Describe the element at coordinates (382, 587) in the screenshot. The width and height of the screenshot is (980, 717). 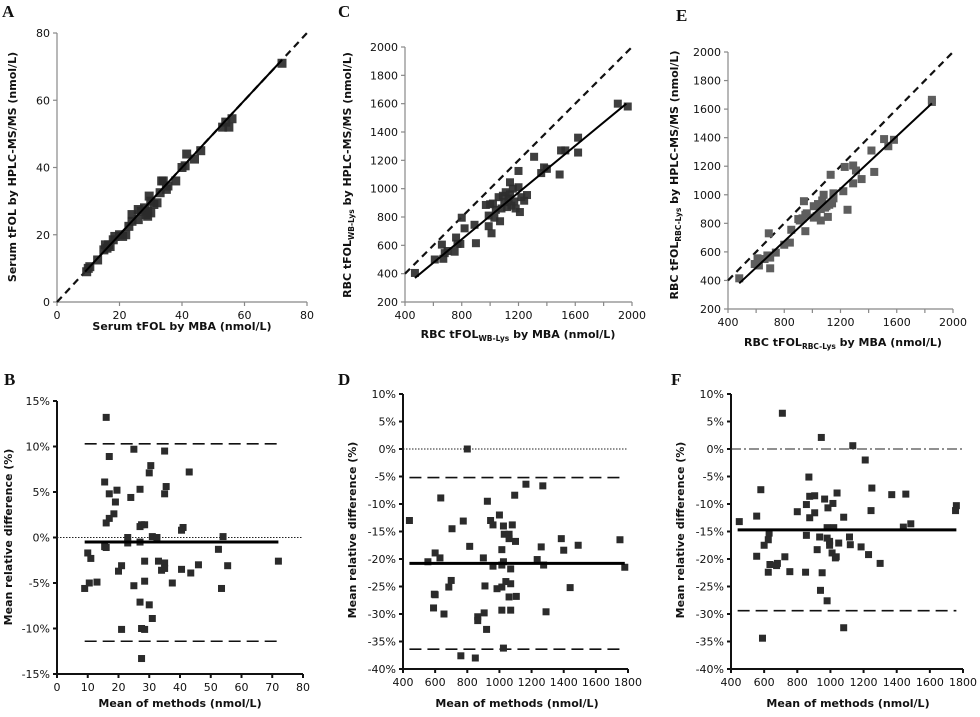
I see `panel-d-y-tick-label: -25%` at that location.